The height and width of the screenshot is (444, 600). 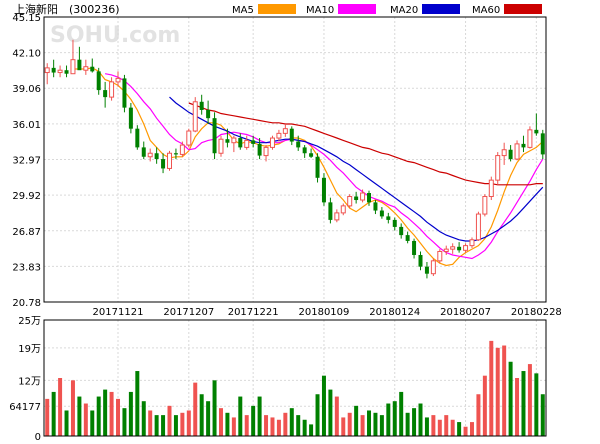 I want to click on stock-code: (300236), so click(x=94, y=9).